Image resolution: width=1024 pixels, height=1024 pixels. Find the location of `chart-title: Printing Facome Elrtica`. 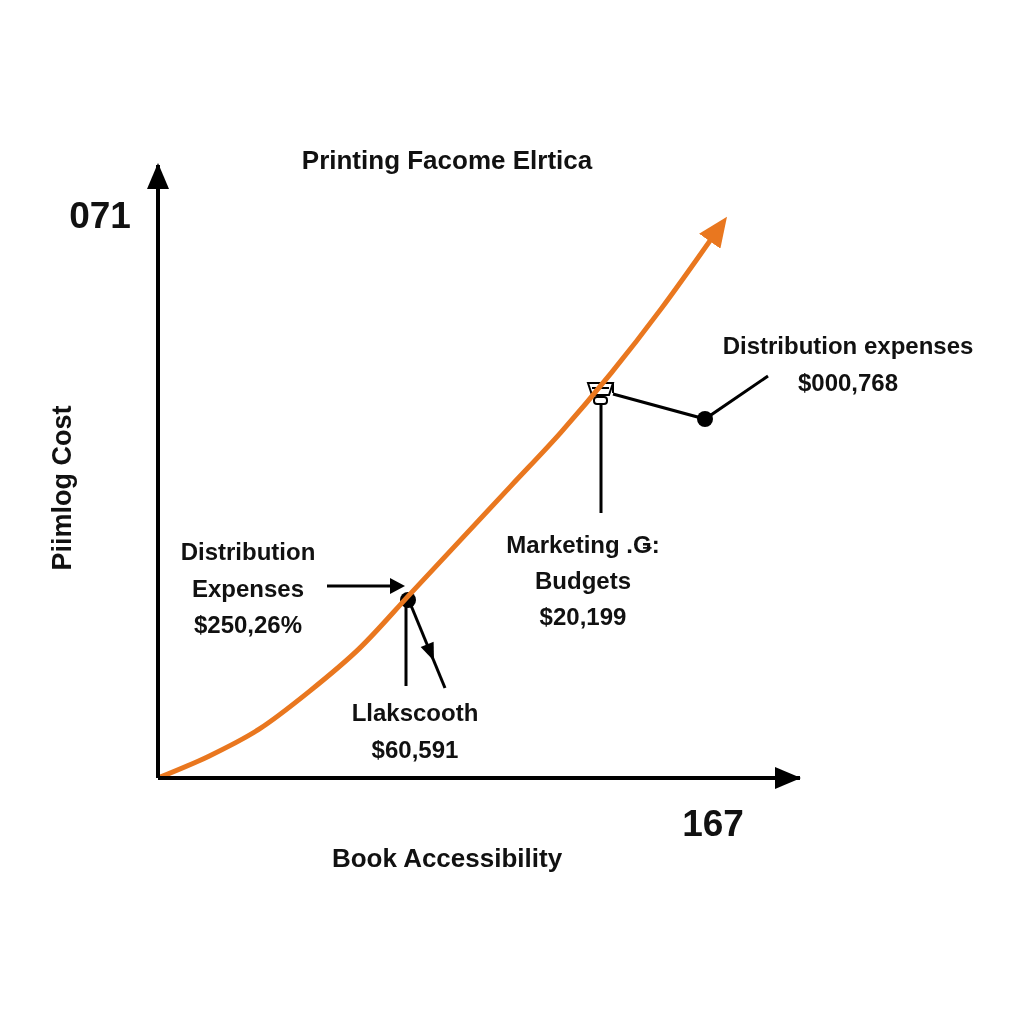

chart-title: Printing Facome Elrtica is located at coordinates (447, 160).